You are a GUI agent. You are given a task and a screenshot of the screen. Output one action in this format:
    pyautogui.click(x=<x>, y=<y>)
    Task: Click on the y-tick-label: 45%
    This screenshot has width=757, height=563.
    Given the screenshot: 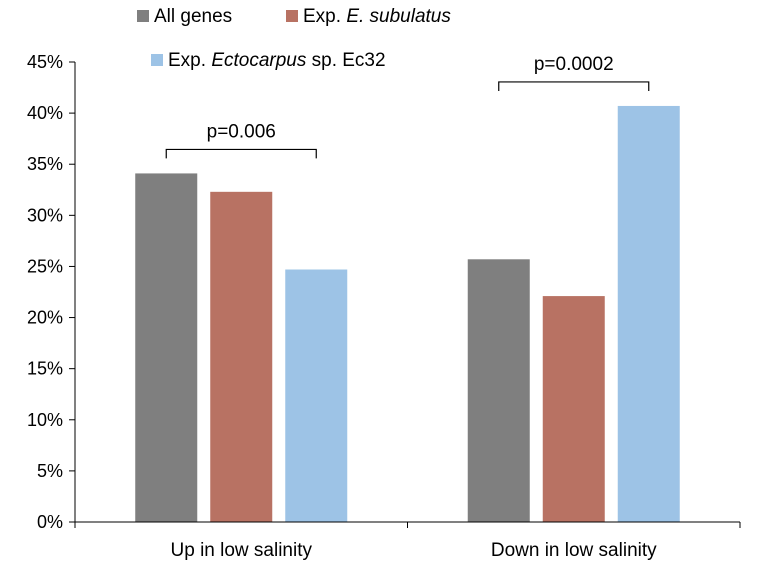 What is the action you would take?
    pyautogui.click(x=45, y=62)
    